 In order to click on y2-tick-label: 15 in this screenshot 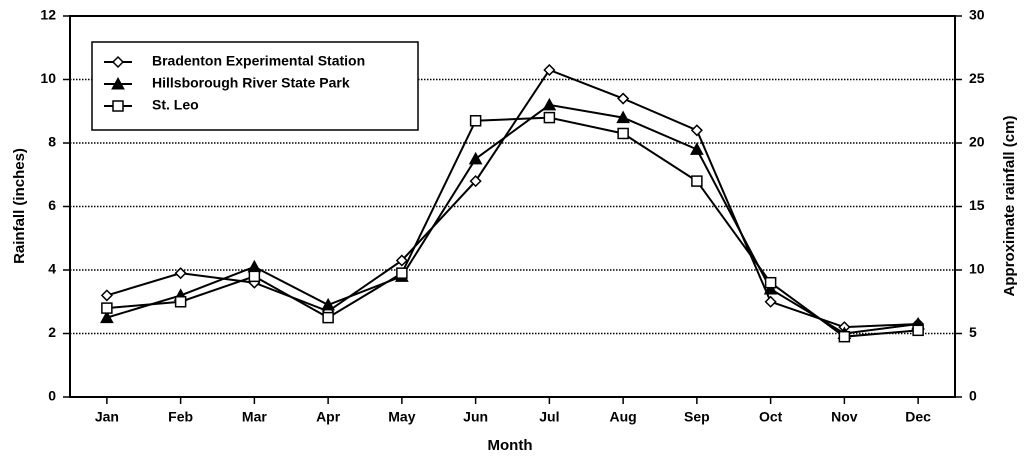, I will do `click(977, 205)`.